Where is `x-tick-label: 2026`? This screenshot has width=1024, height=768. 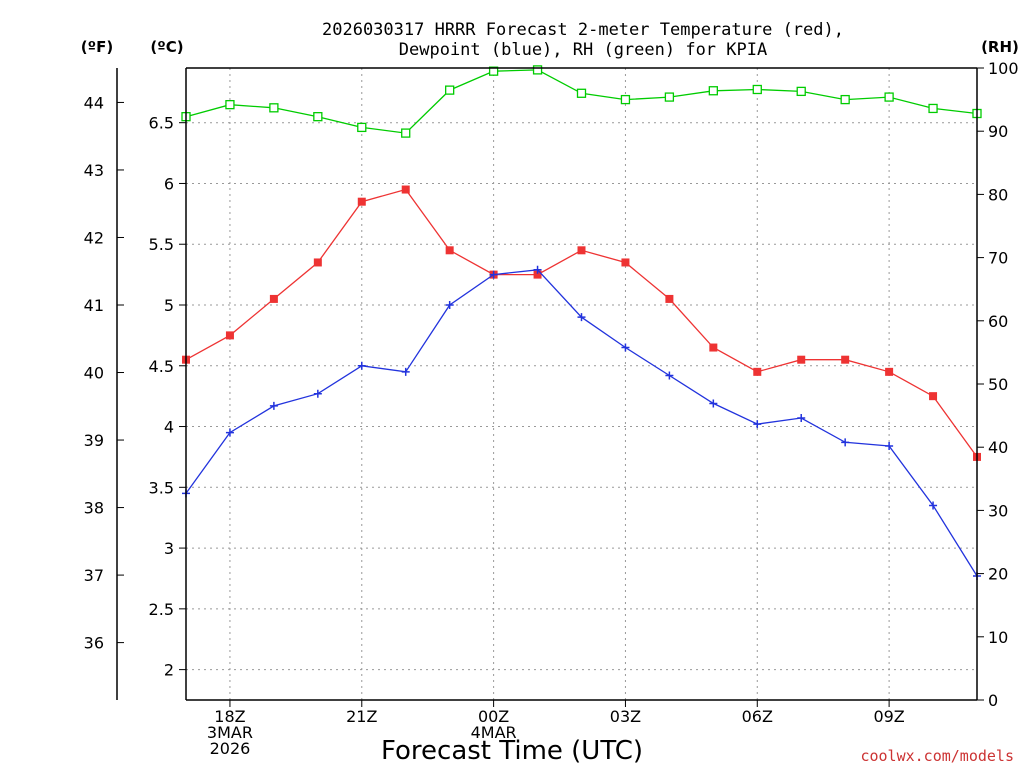
x-tick-label: 2026 is located at coordinates (230, 748).